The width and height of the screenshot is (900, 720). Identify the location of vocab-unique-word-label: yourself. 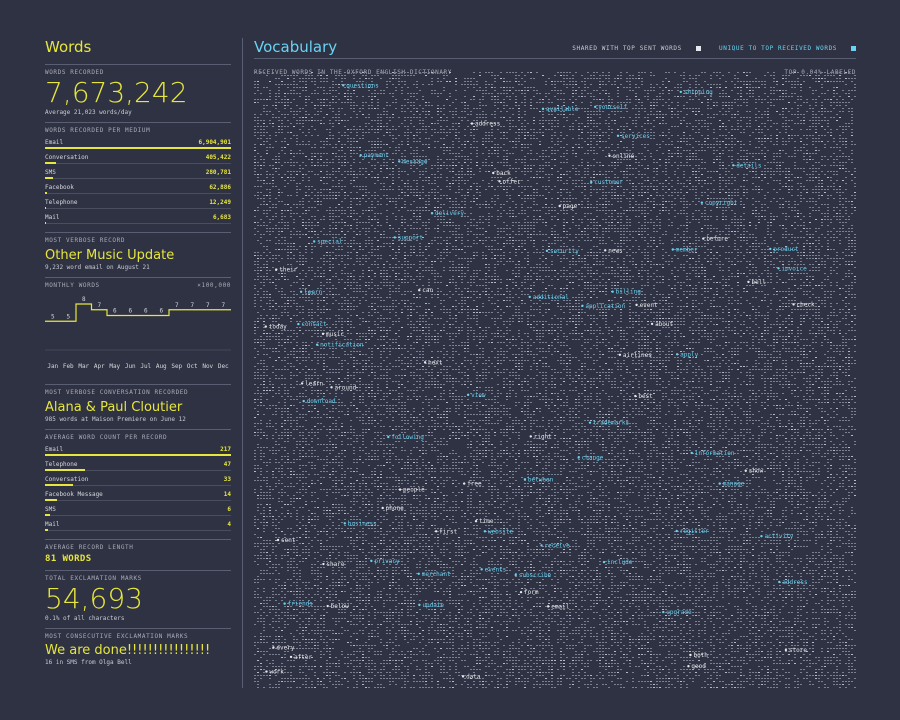
(612, 107).